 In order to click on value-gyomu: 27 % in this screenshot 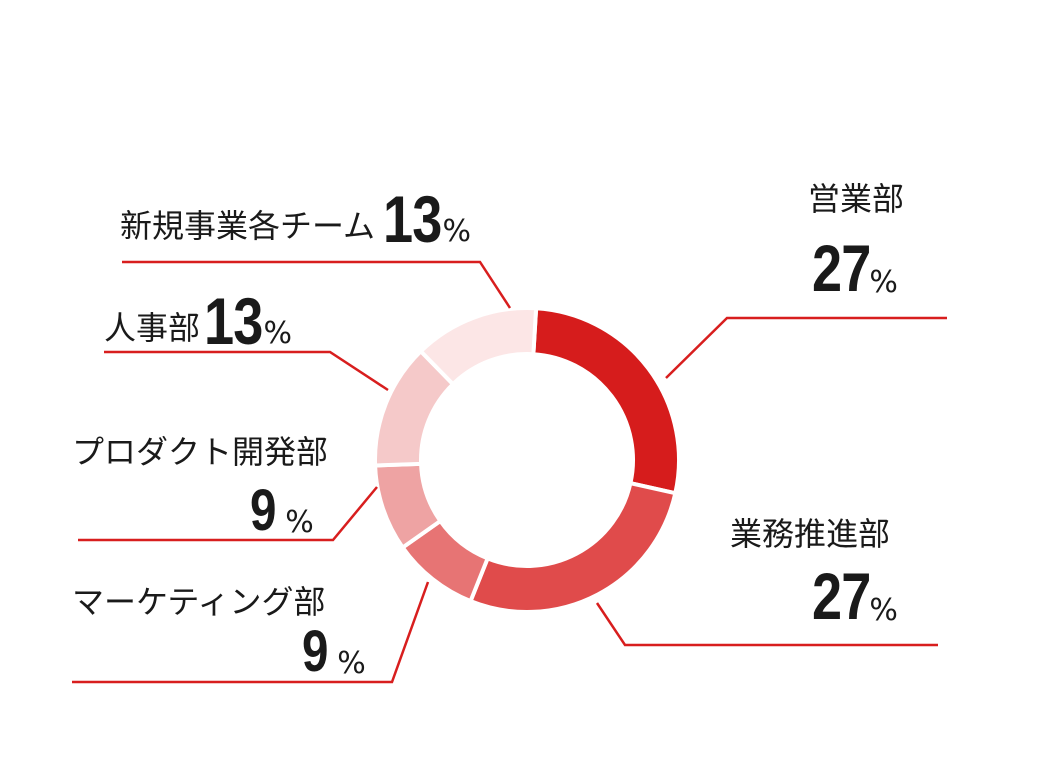, I will do `click(855, 596)`.